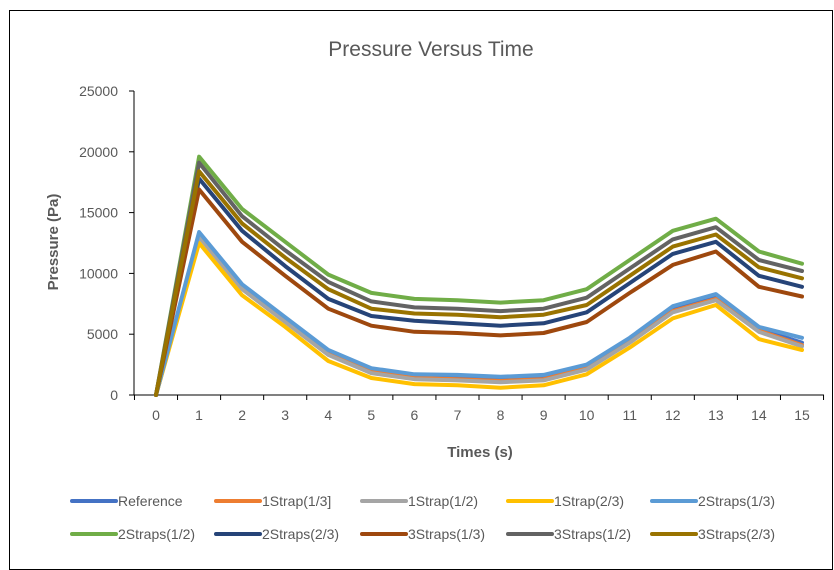 The image size is (834, 570). I want to click on x-tick-label: 9, so click(544, 415).